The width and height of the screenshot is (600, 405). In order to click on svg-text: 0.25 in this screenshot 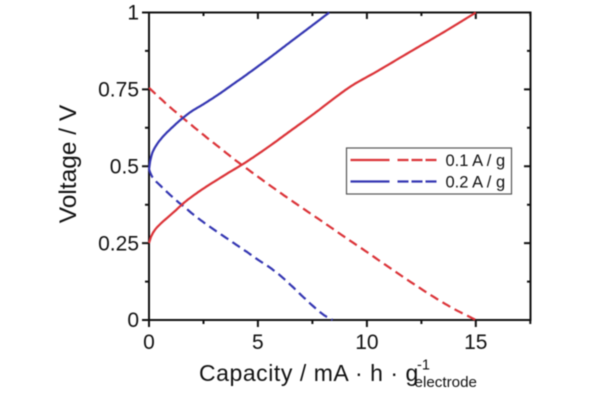, I will do `click(118, 243)`.